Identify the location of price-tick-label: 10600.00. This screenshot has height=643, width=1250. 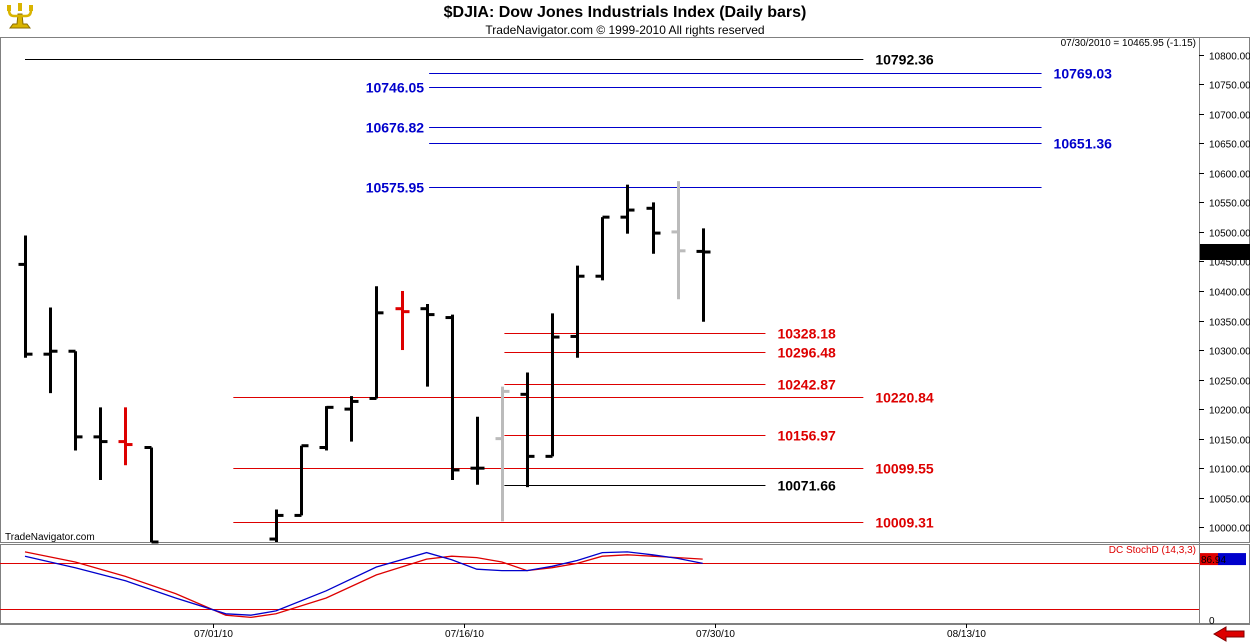
(1229, 175).